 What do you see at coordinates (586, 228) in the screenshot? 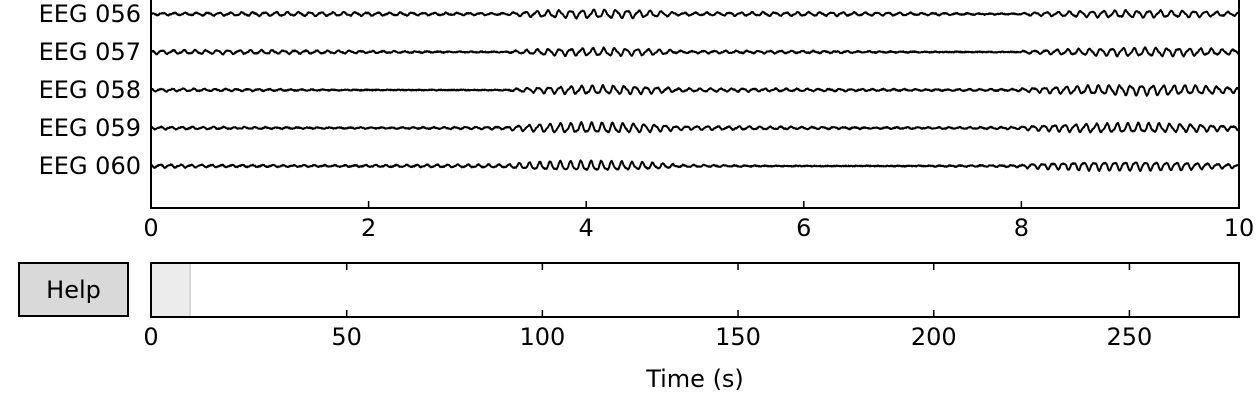
I see `main-x-tick-label: 4` at bounding box center [586, 228].